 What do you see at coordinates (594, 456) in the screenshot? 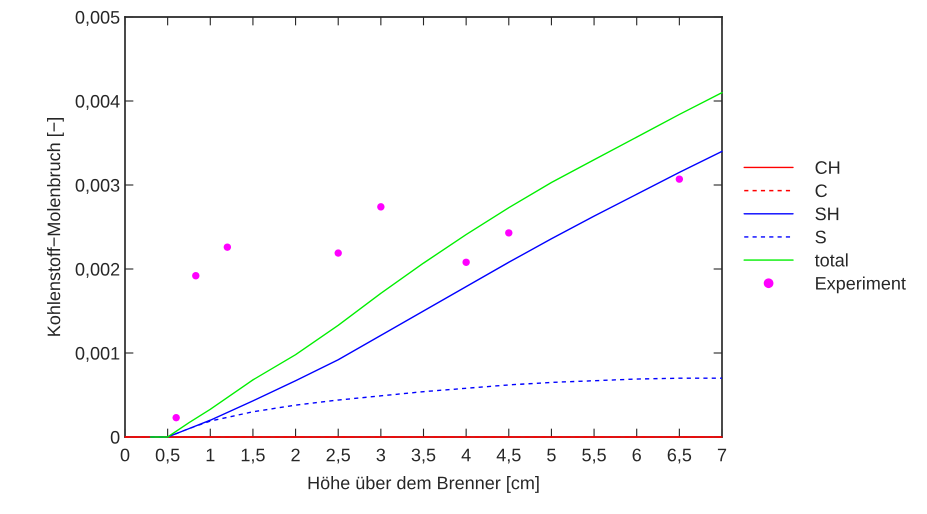
I see `x-tick-label: 5,5` at bounding box center [594, 456].